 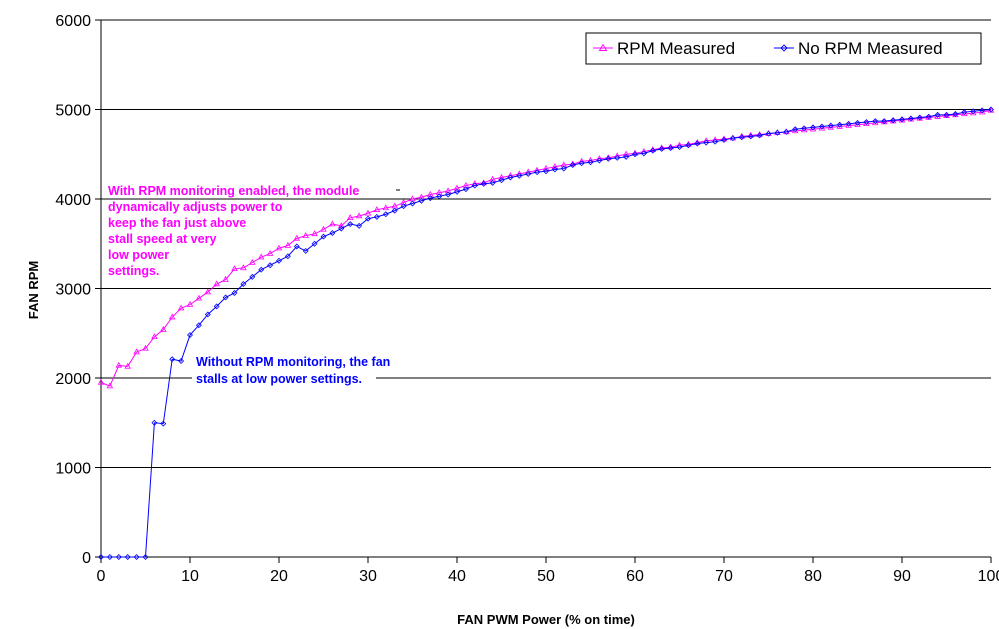 What do you see at coordinates (783, 48) in the screenshot?
I see `legend: RPM Measured No RPM Measured` at bounding box center [783, 48].